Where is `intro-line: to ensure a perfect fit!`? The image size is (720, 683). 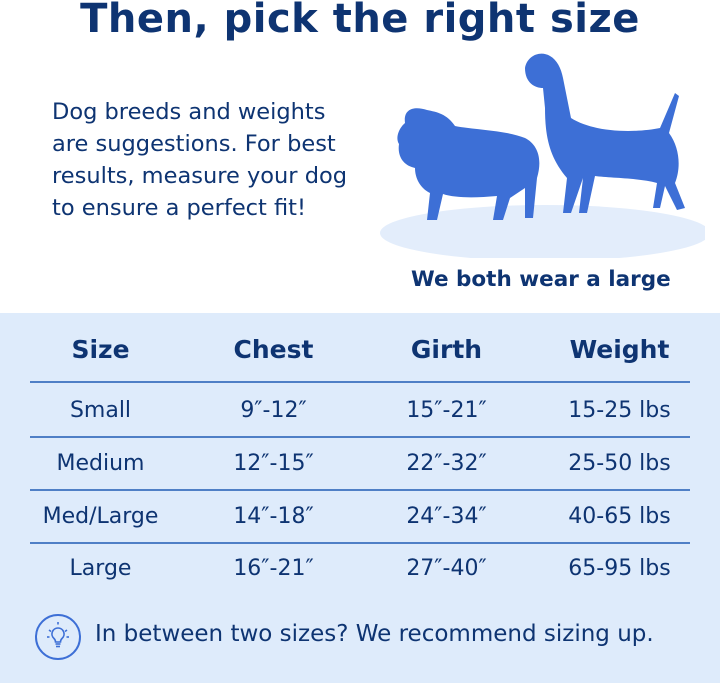
intro-line: to ensure a perfect fit! is located at coordinates (179, 208).